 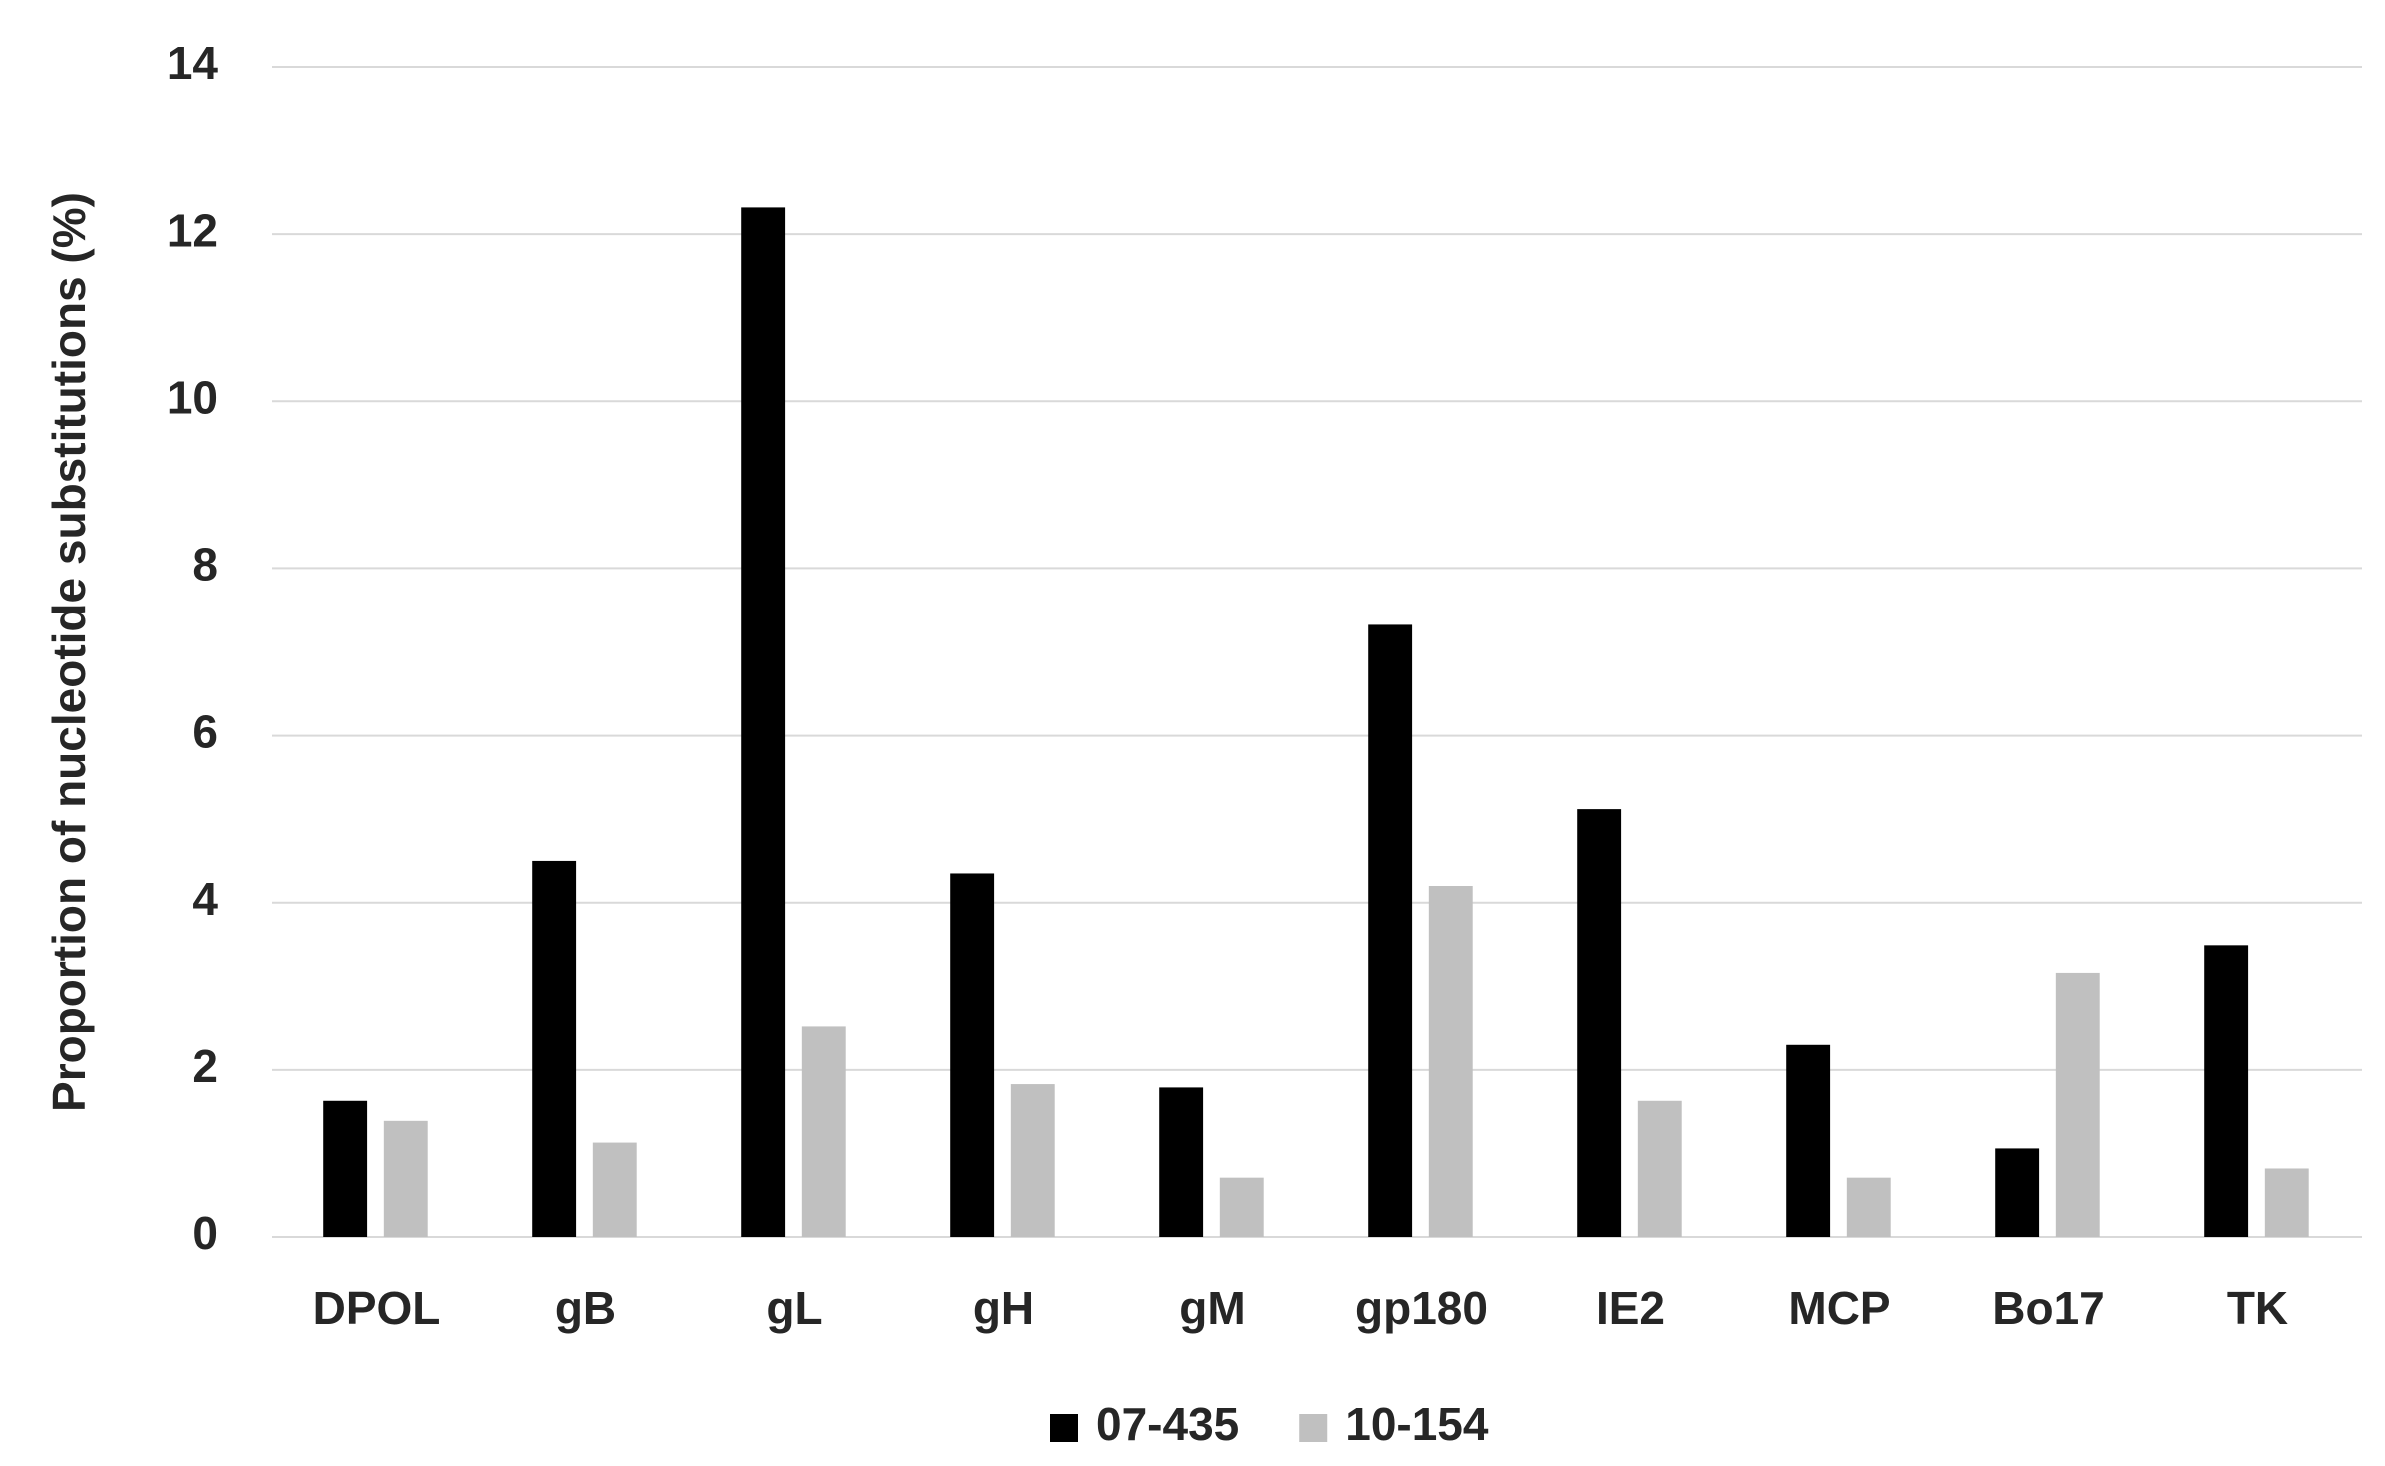 What do you see at coordinates (377, 1308) in the screenshot?
I see `x-tick-label: DPOL` at bounding box center [377, 1308].